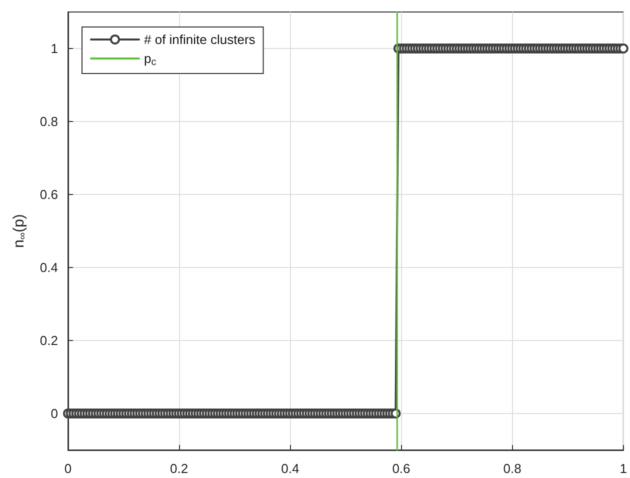  I want to click on y-tick-label: 0.2, so click(49, 340).